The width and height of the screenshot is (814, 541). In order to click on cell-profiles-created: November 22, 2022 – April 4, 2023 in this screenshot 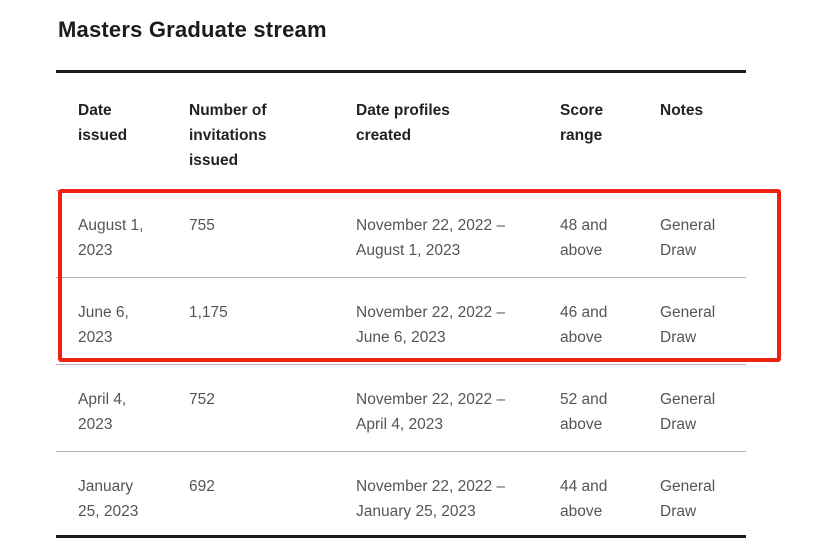, I will do `click(431, 412)`.